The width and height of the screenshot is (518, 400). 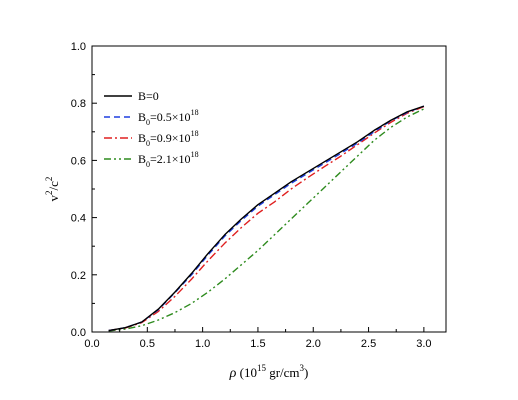 I want to click on legend-entry-2: B0=0.9×1018, so click(x=168, y=138).